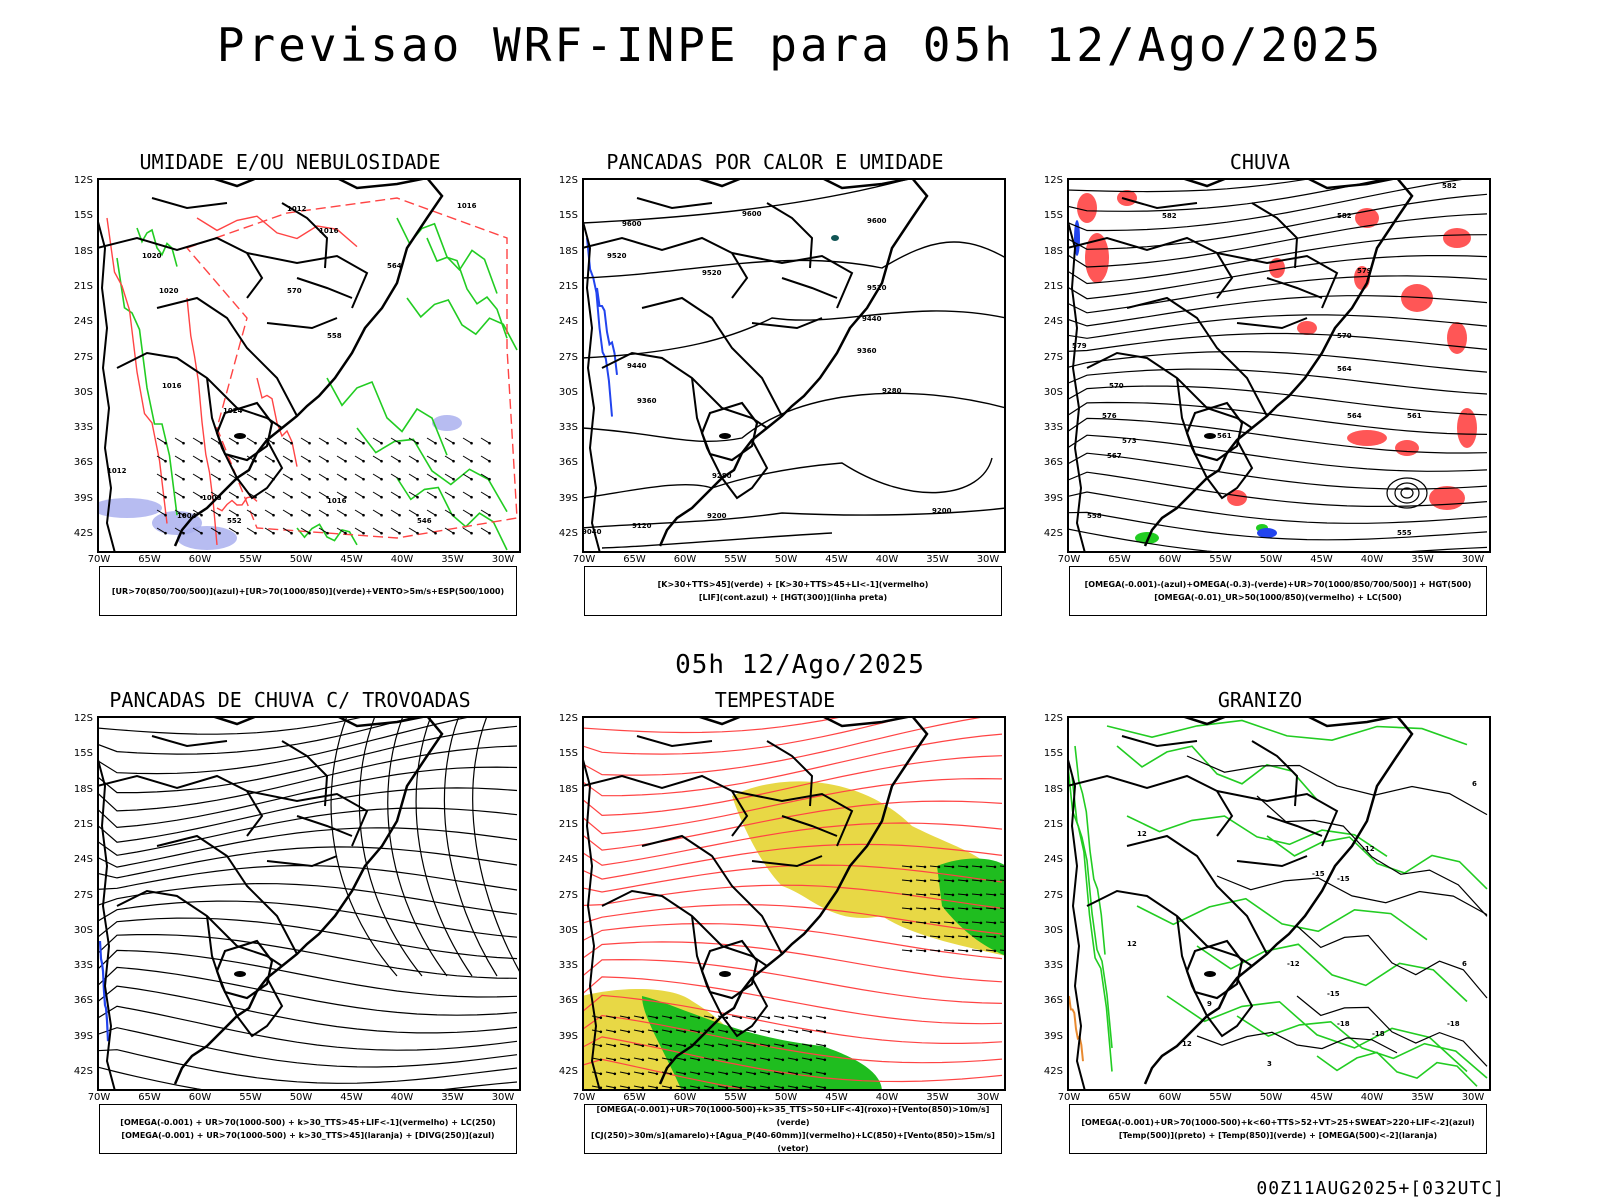 The width and height of the screenshot is (1600, 1200). What do you see at coordinates (794, 518) in the screenshot?
I see `geopotential-300-contour` at bounding box center [794, 518].